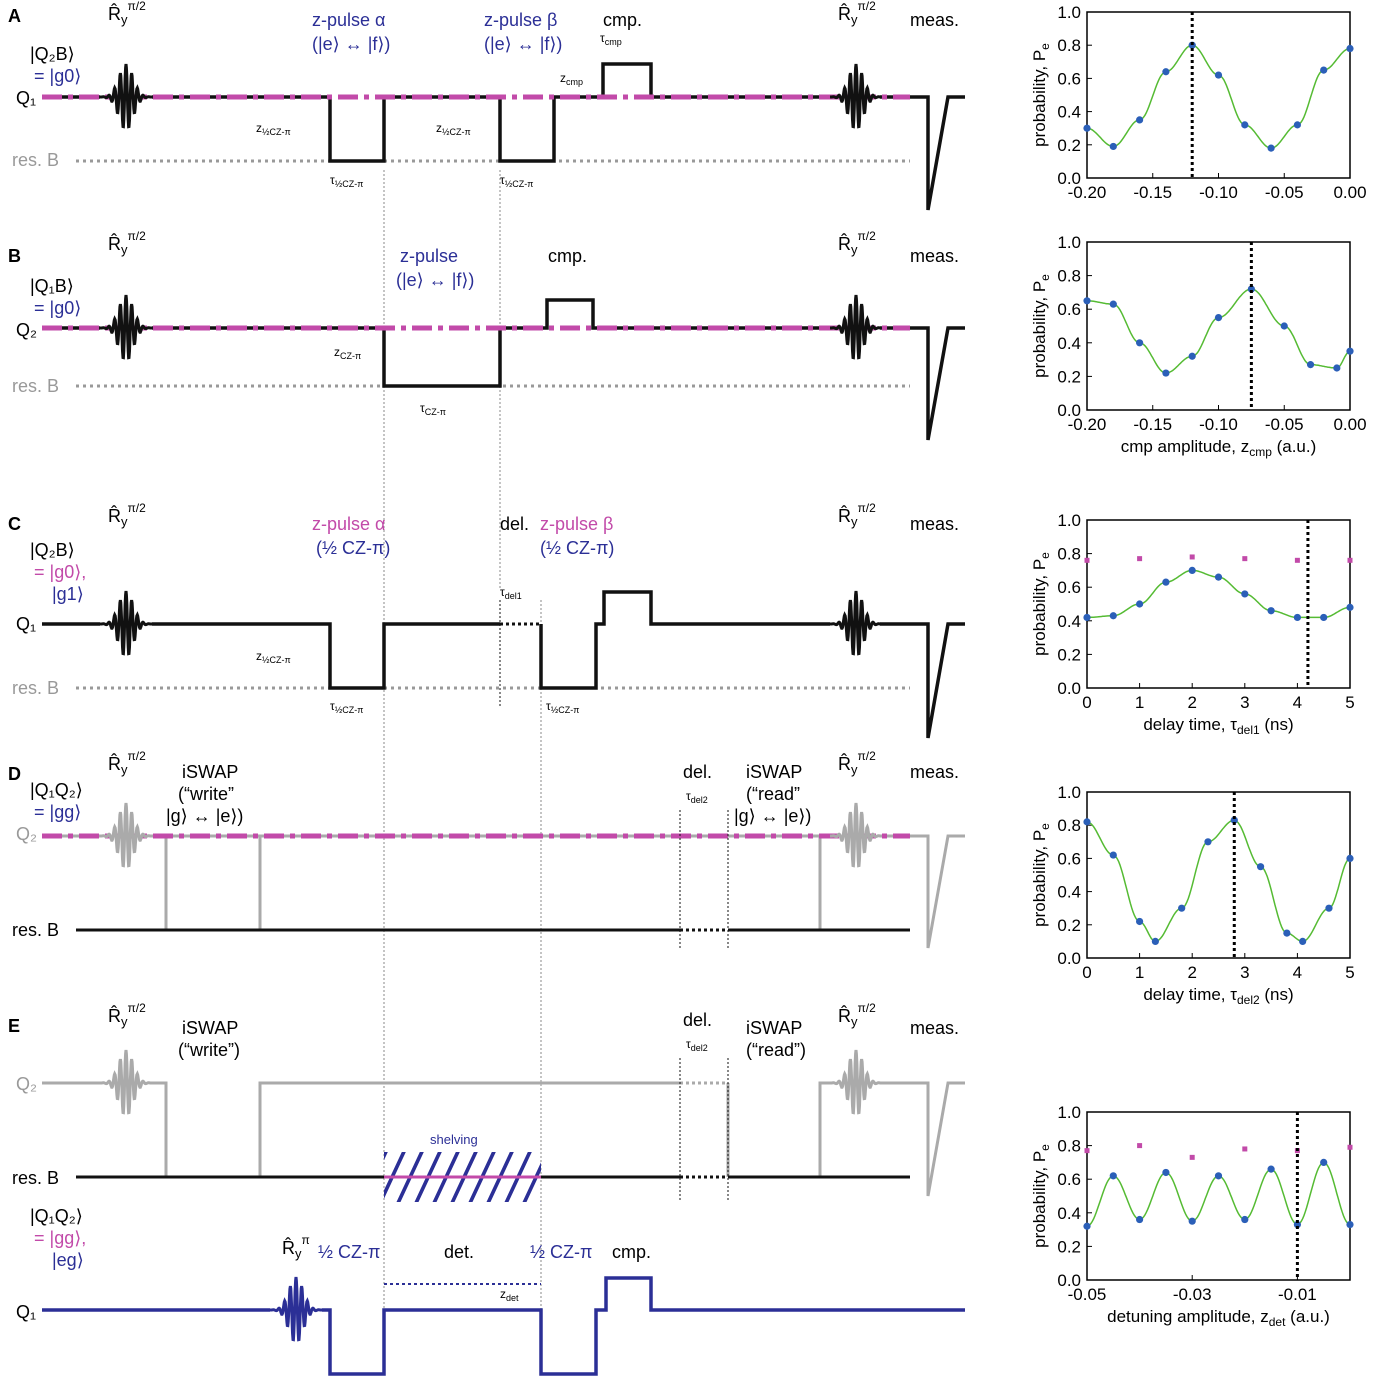  Describe the element at coordinates (1152, 424) in the screenshot. I see `x-tick-label: -0.15` at that location.